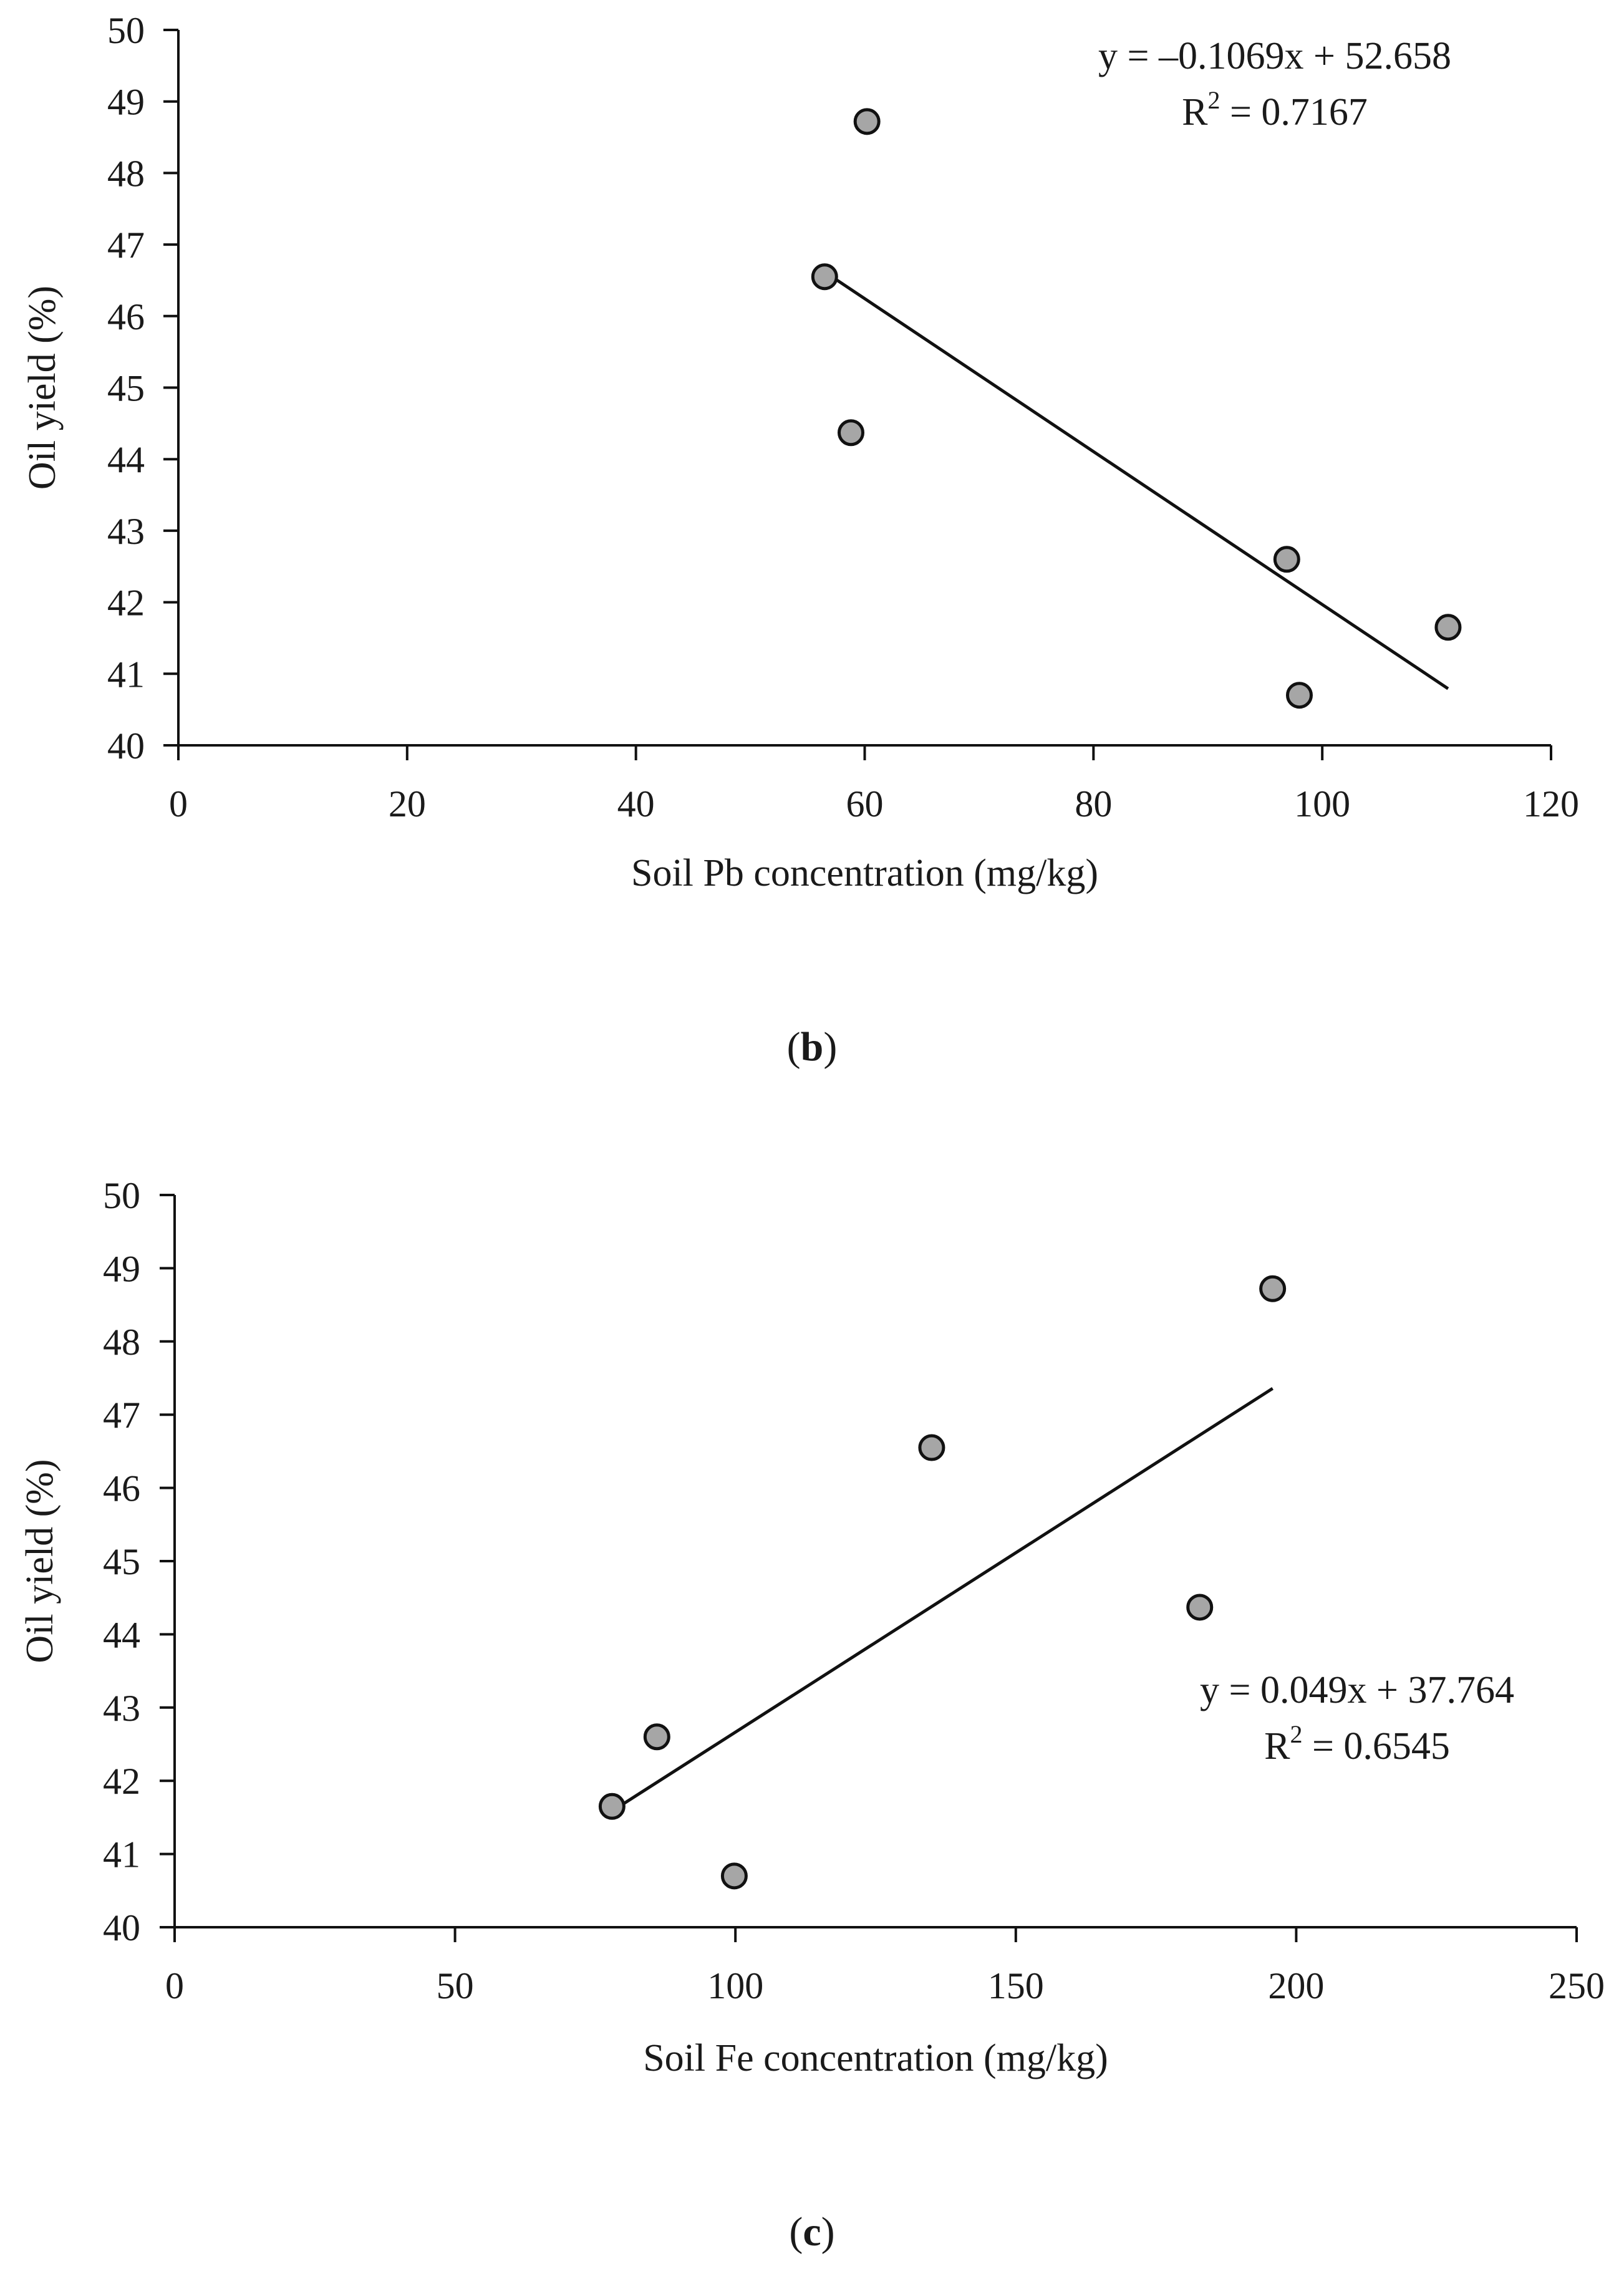  I want to click on r-squared: R2 = 0.6545, so click(1357, 1744).